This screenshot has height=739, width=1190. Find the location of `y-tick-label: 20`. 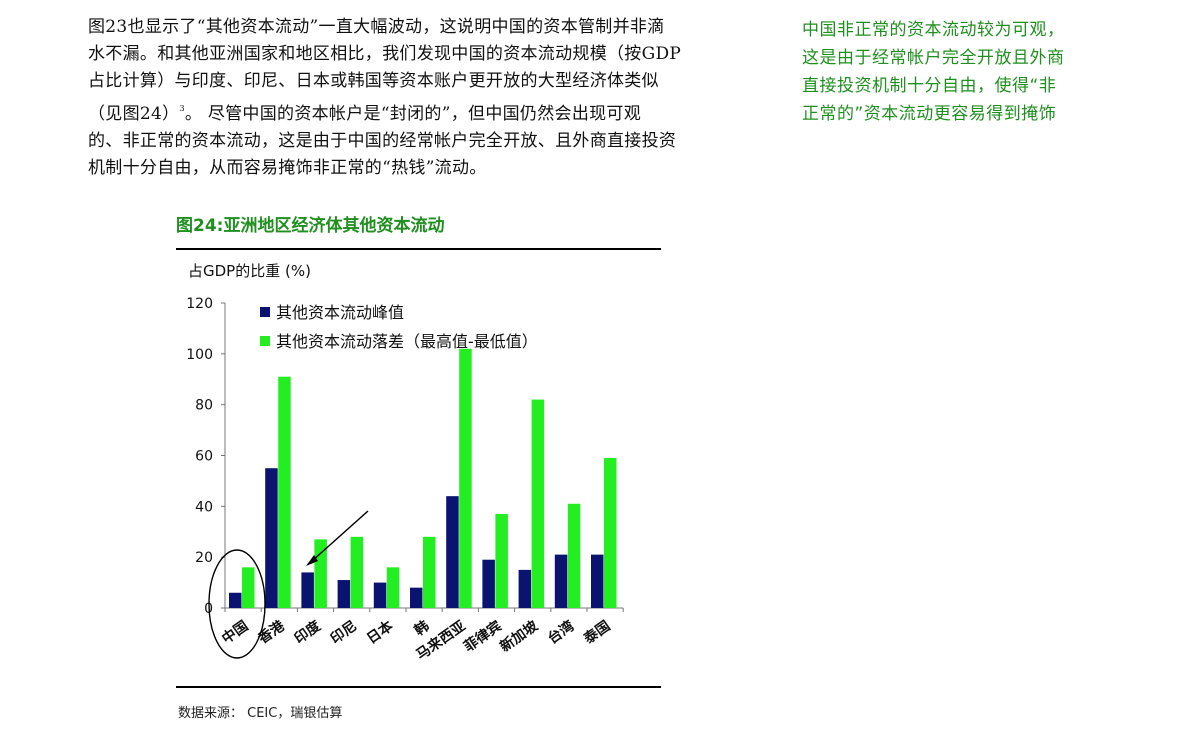

y-tick-label: 20 is located at coordinates (204, 558).